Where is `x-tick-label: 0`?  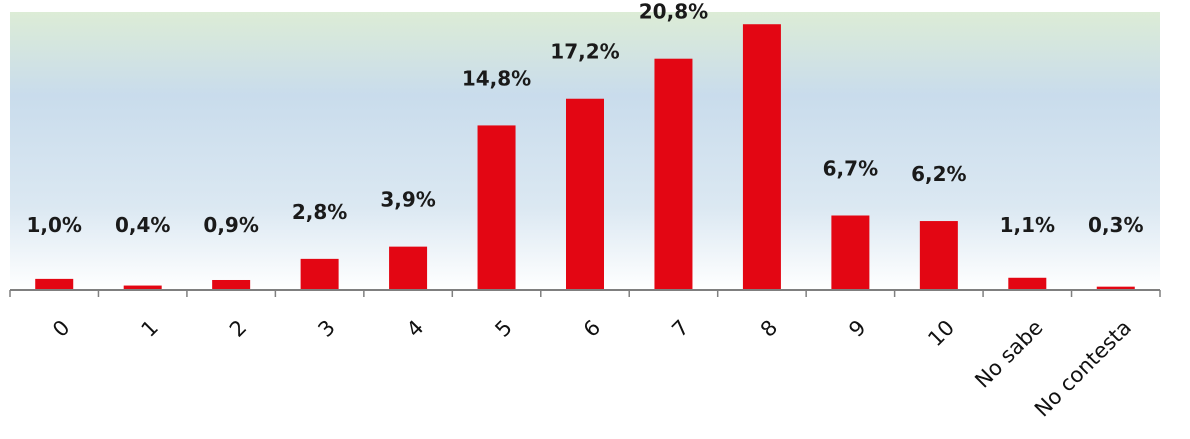 x-tick-label: 0 is located at coordinates (61, 328).